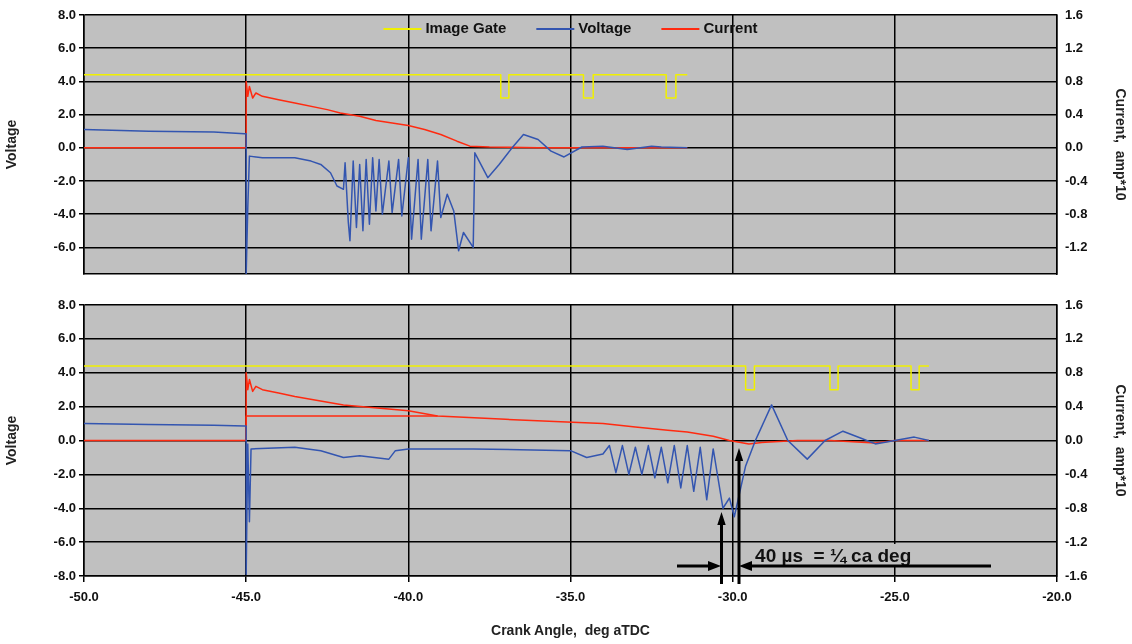 Image resolution: width=1132 pixels, height=644 pixels. Describe the element at coordinates (570, 597) in the screenshot. I see `x-tick-label: -35.0` at that location.